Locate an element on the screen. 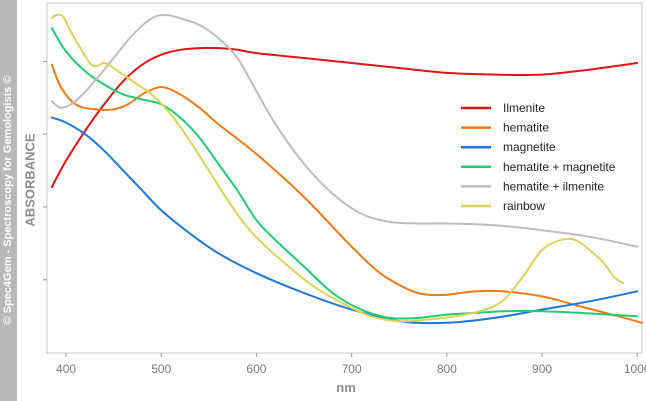  x-tick-label: 1000 is located at coordinates (635, 369).